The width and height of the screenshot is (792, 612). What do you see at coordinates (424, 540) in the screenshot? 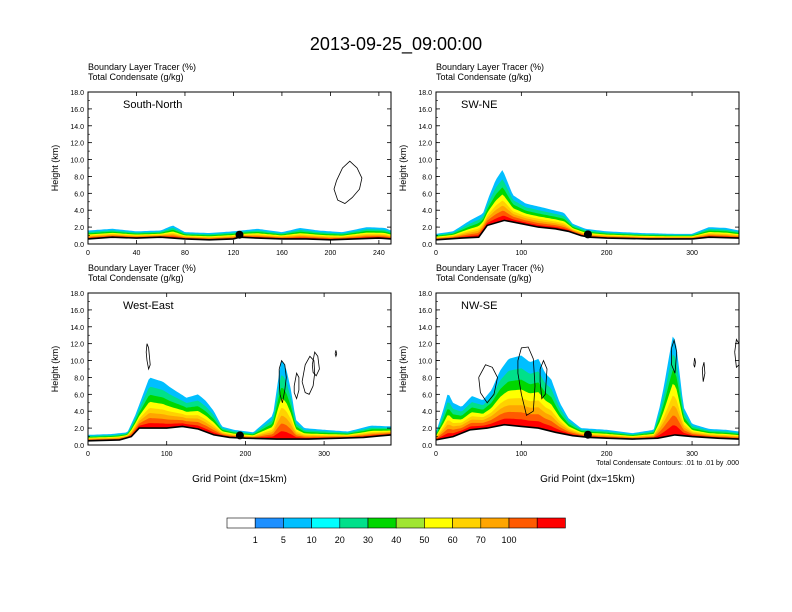
I see `colorbar-label: 50` at bounding box center [424, 540].